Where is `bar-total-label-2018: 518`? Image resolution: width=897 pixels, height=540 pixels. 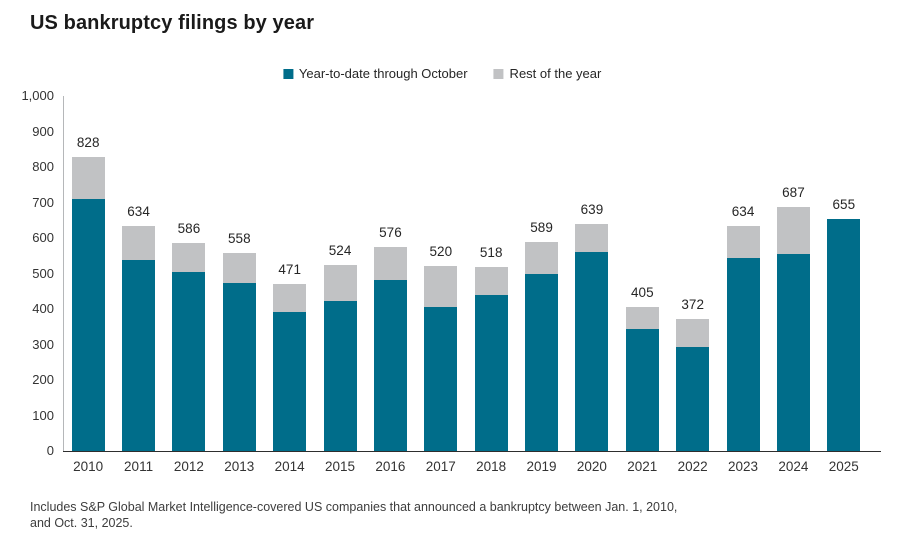 bar-total-label-2018: 518 is located at coordinates (491, 253).